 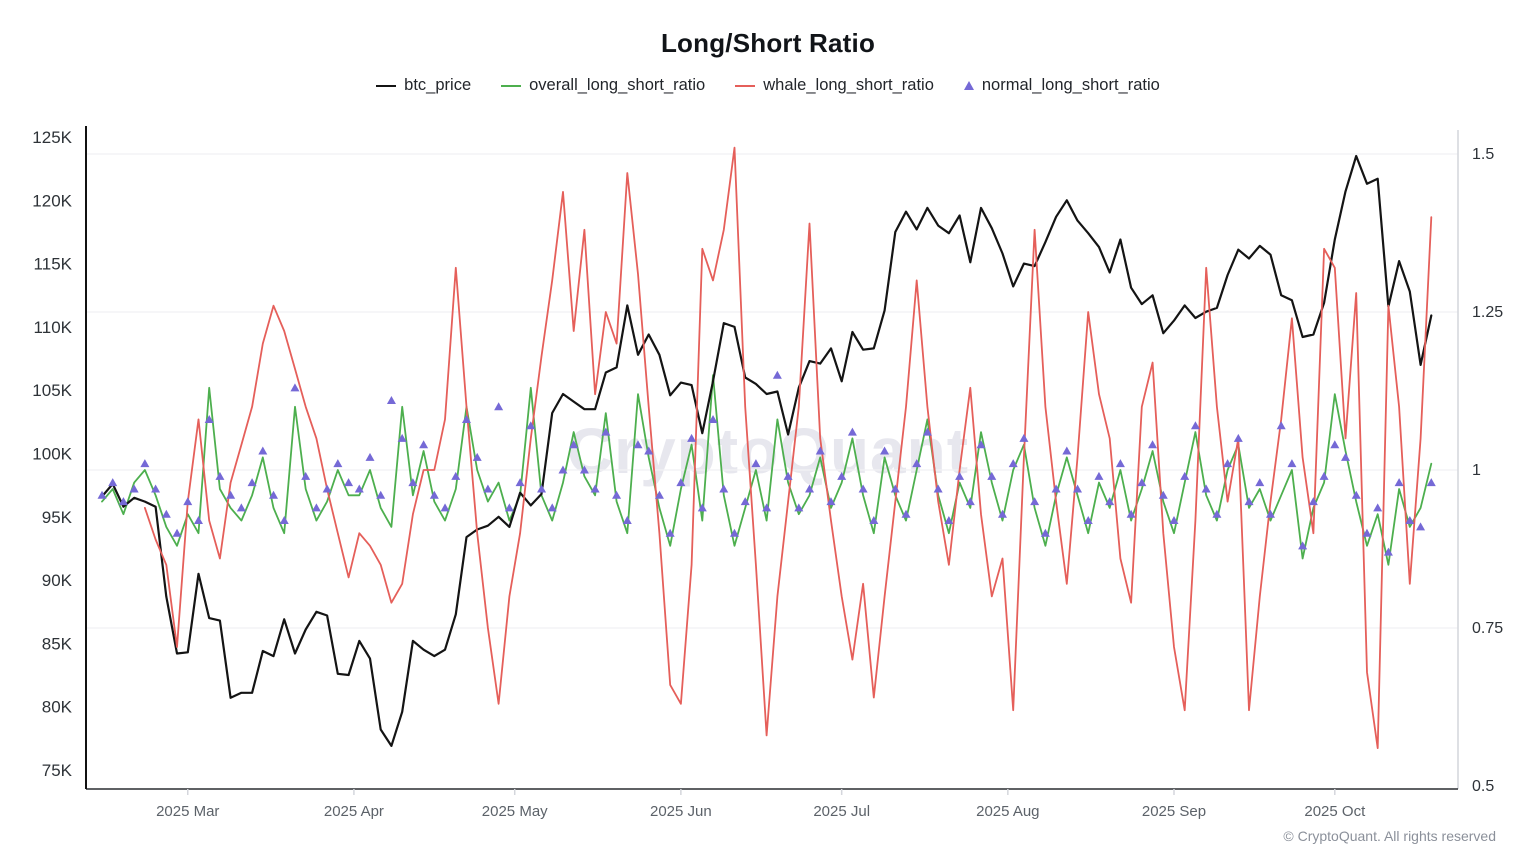 What do you see at coordinates (423, 85) in the screenshot?
I see `legend-item-btc-price: btc_price` at bounding box center [423, 85].